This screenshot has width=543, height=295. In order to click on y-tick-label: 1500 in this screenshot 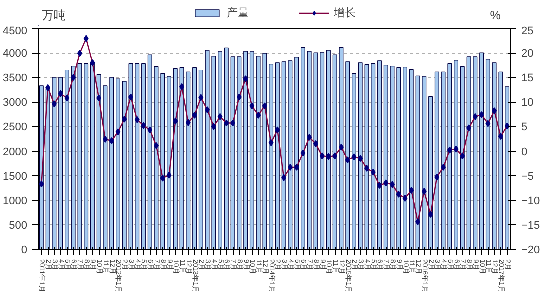, I will do `click(15, 176)`.